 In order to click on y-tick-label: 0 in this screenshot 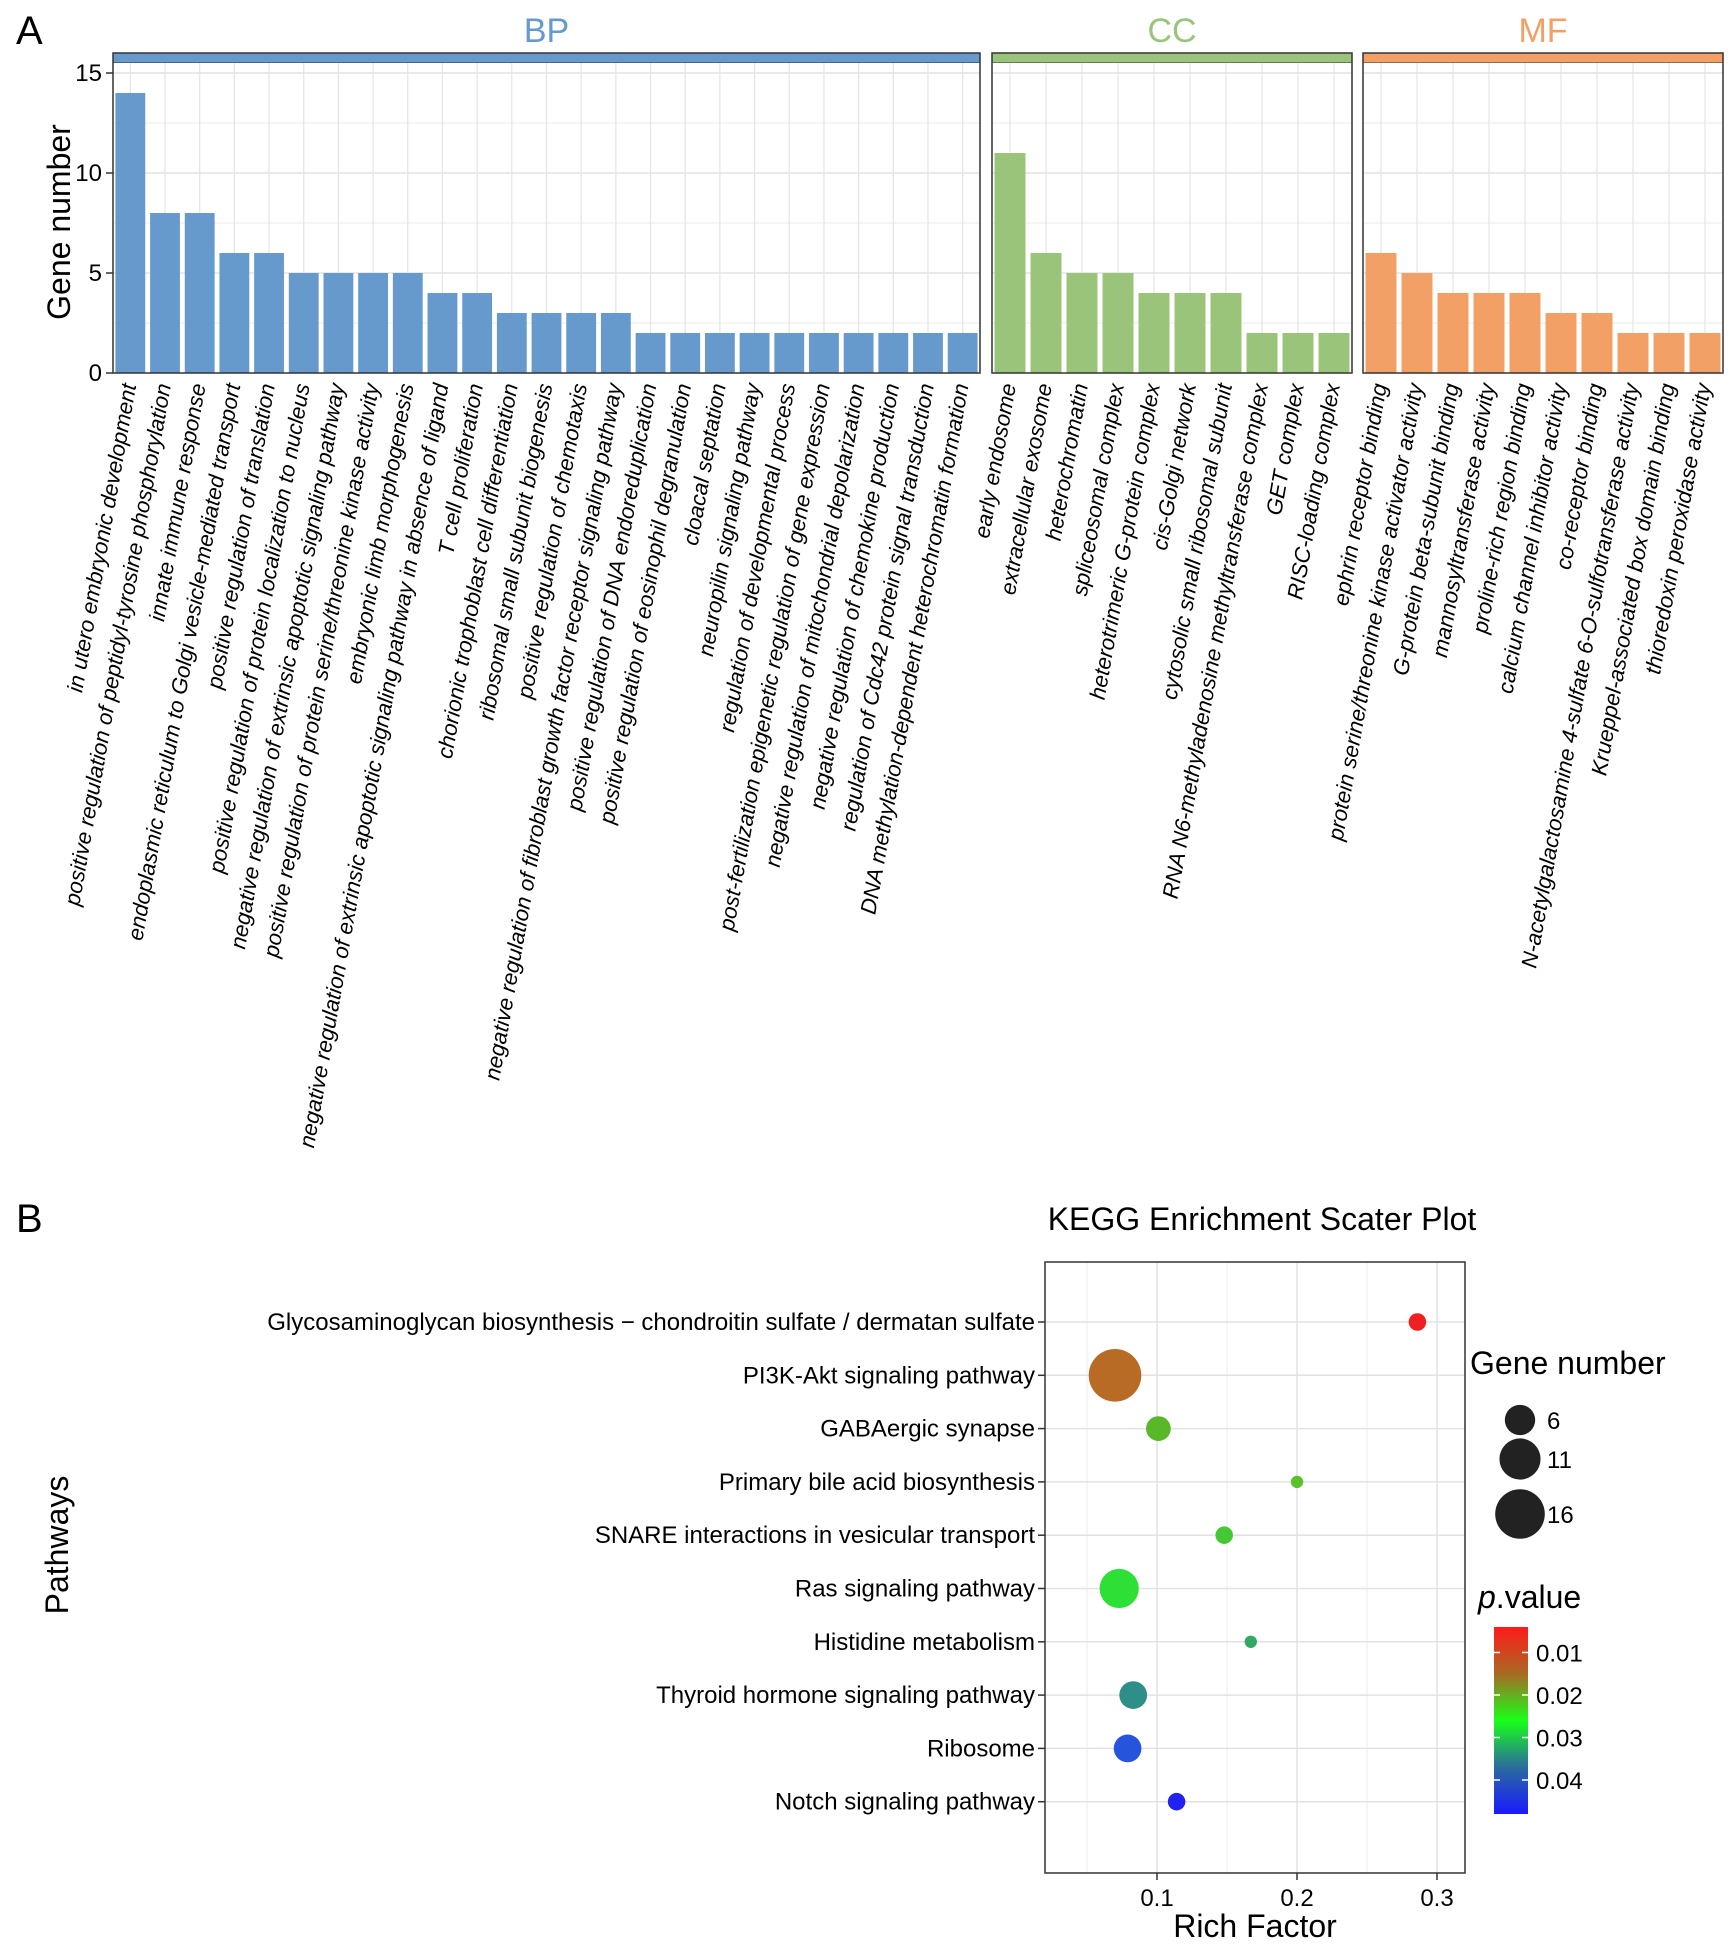, I will do `click(95, 373)`.